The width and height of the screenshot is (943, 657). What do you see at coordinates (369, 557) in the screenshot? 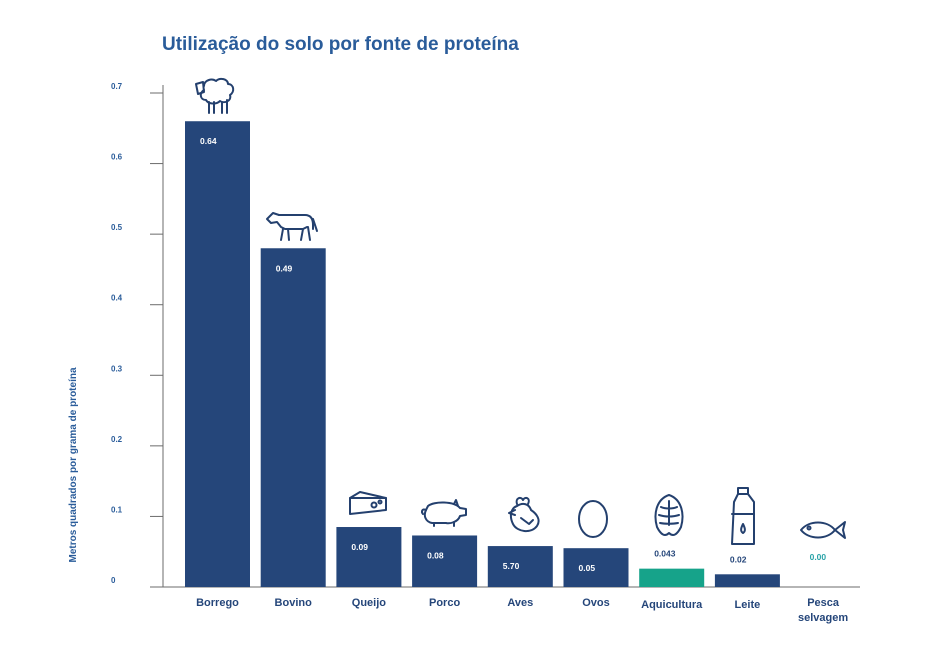
I see `bar-queijo` at bounding box center [369, 557].